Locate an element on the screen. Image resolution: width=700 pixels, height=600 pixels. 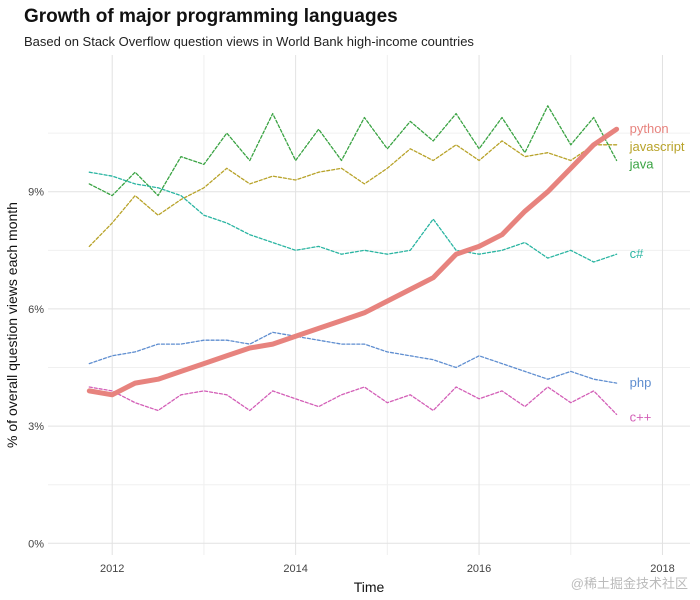
series-line-cpp is located at coordinates (353, 401).